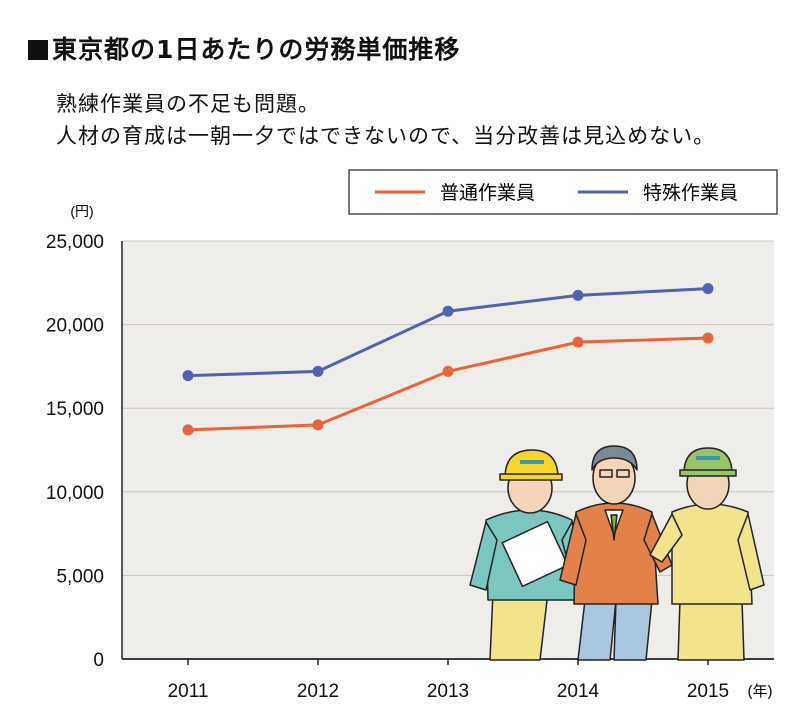 The image size is (800, 718). Describe the element at coordinates (563, 192) in the screenshot. I see `legend: 普通作業員 特殊作業員` at that location.